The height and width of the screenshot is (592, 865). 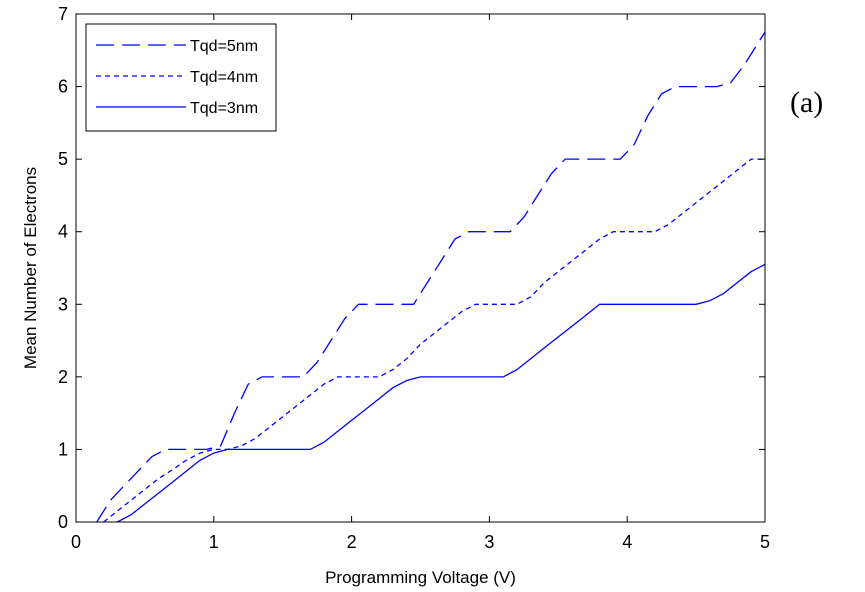 I want to click on legend-label-1: Tqd=5nm, so click(x=224, y=46).